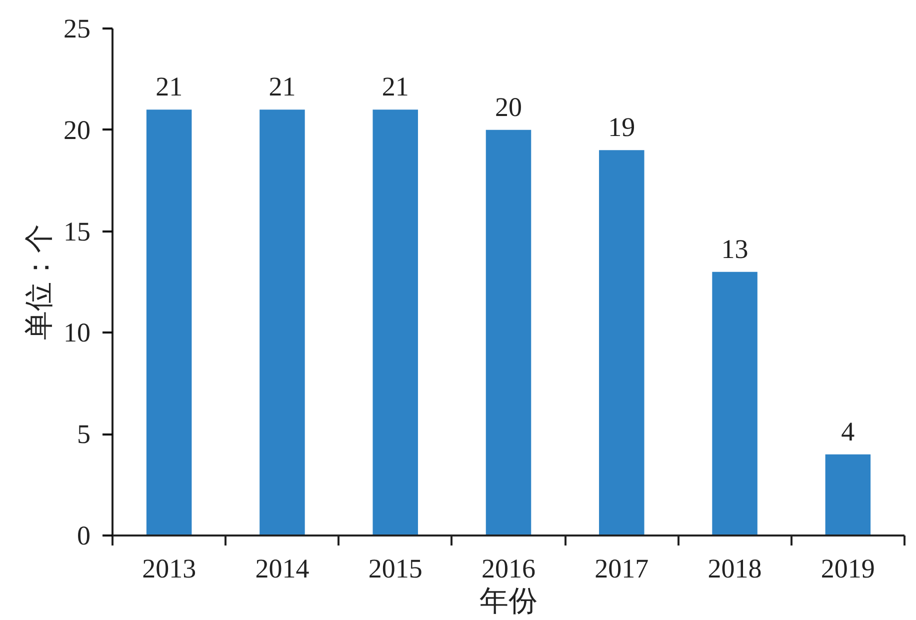 The height and width of the screenshot is (620, 916). I want to click on x-tick-label: 2017, so click(621, 569).